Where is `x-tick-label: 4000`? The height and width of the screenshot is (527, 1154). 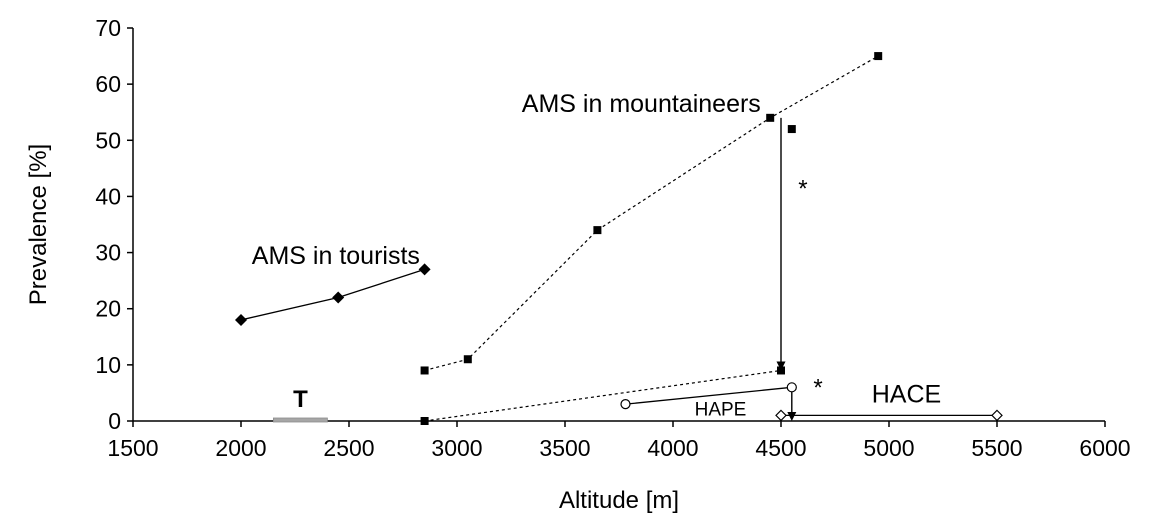 x-tick-label: 4000 is located at coordinates (672, 448).